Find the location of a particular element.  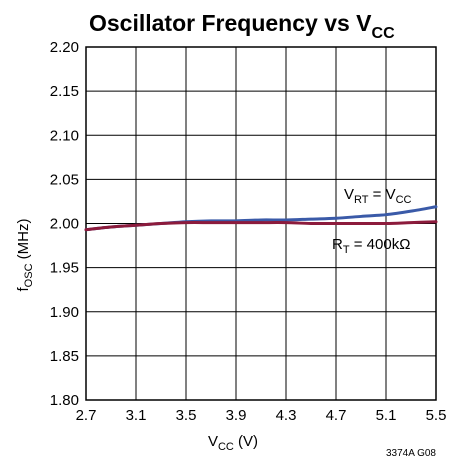

y-tick-label: 1.80 is located at coordinates (64, 400).